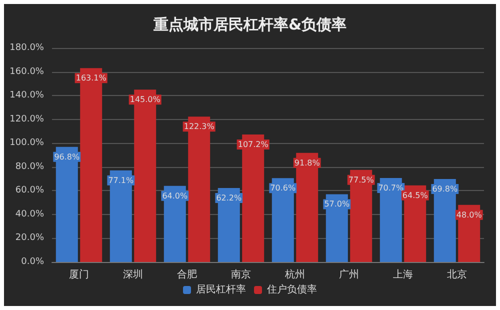 Image resolution: width=500 pixels, height=310 pixels. What do you see at coordinates (67, 157) in the screenshot?
I see `data-label: 96.8%` at bounding box center [67, 157].